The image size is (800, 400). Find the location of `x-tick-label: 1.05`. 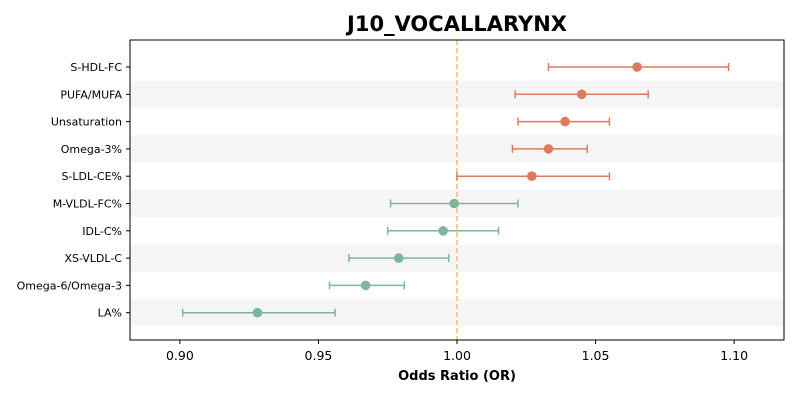

x-tick-label: 1.05 is located at coordinates (596, 355).